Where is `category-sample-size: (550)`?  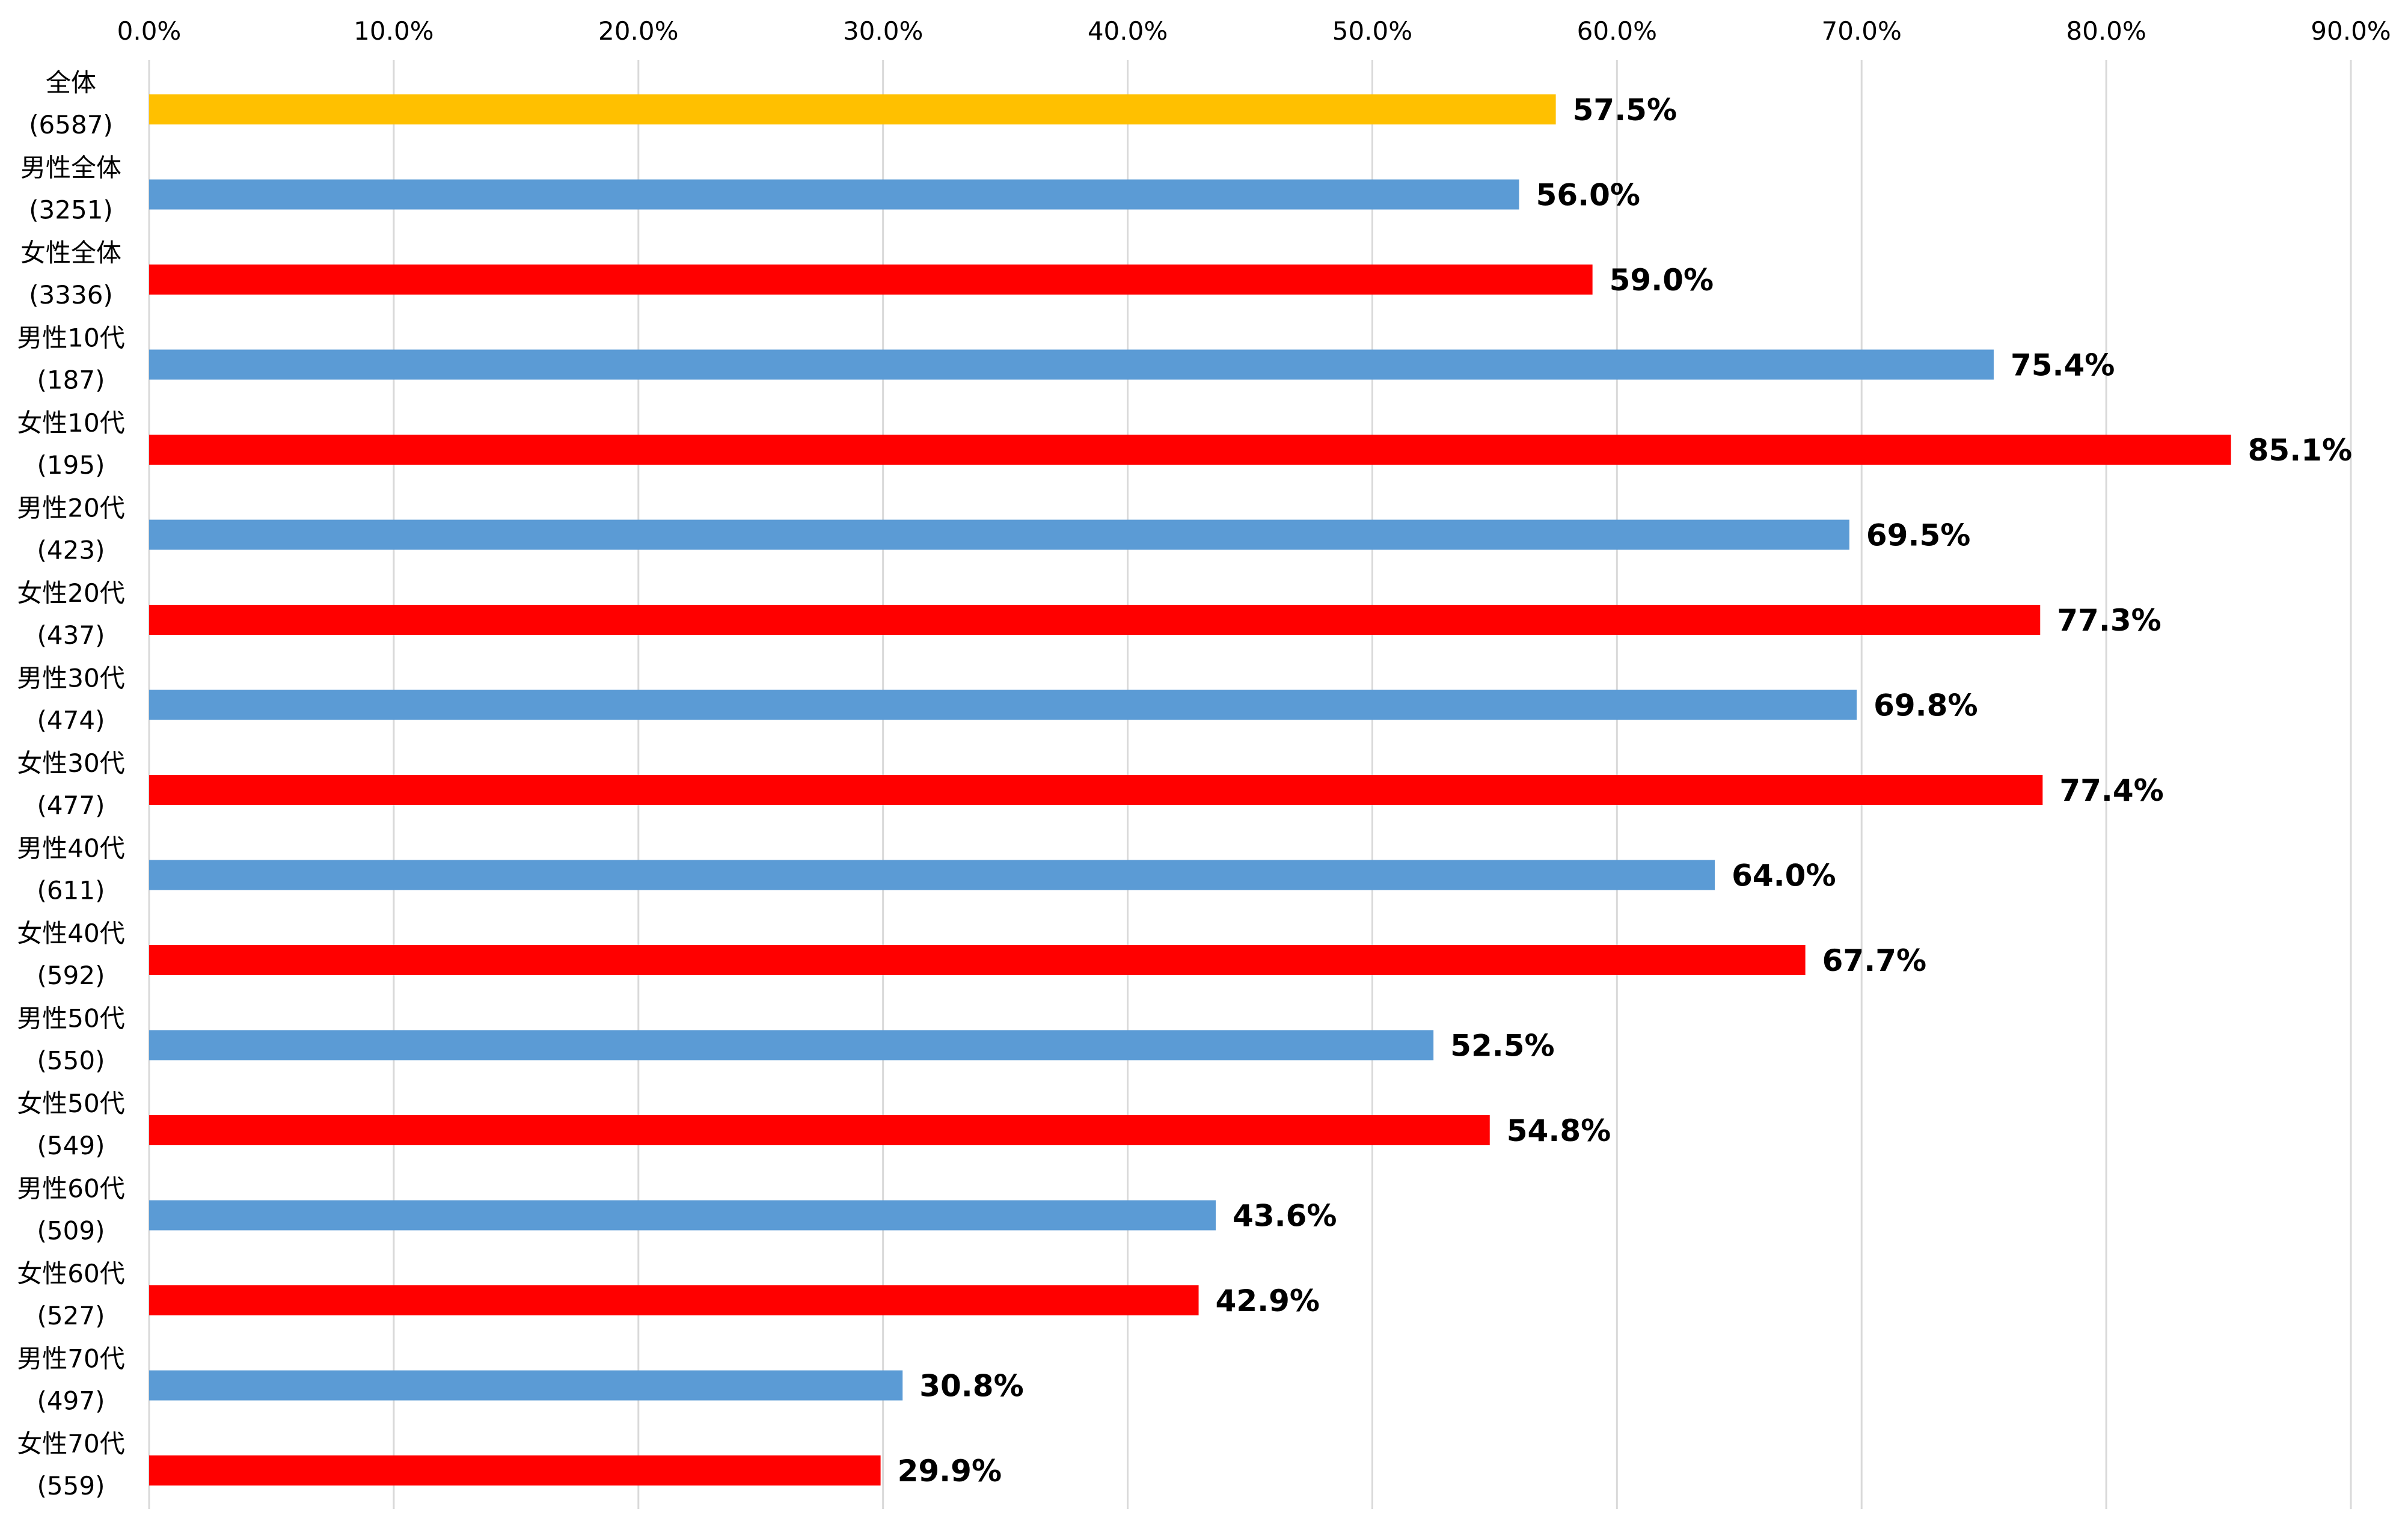 category-sample-size: (550) is located at coordinates (71, 1061).